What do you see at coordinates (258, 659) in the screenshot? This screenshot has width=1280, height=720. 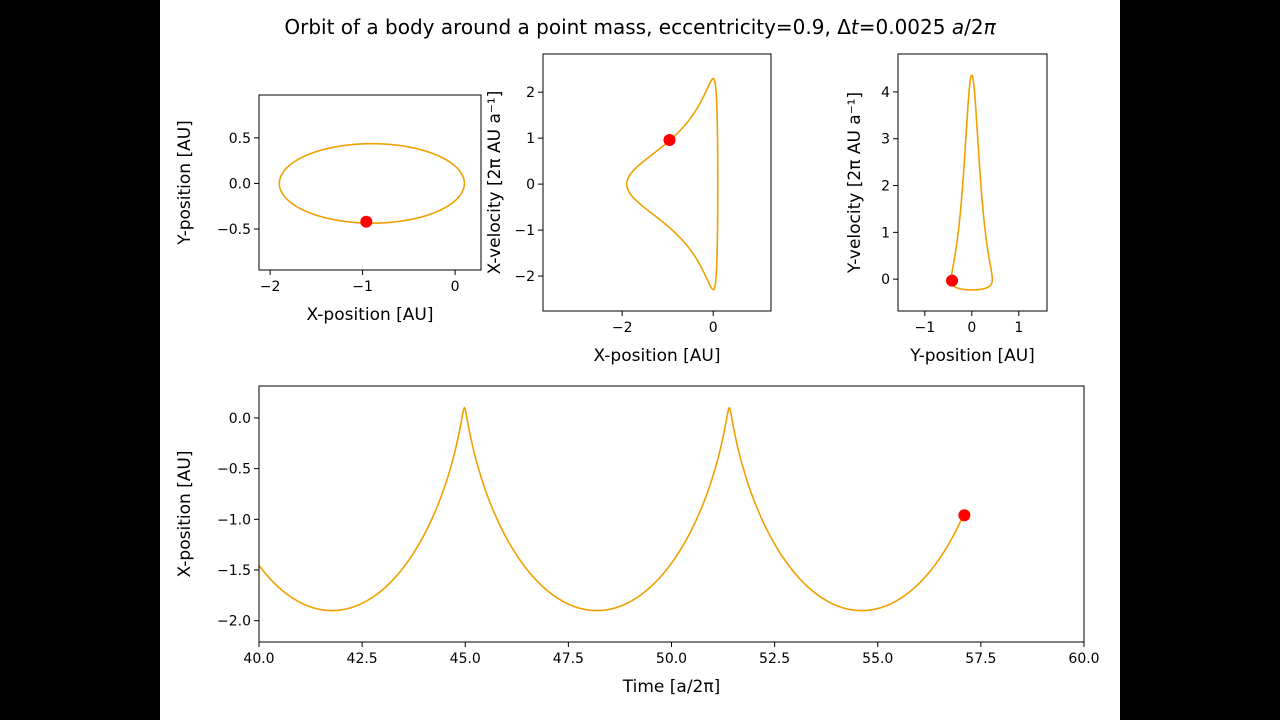 I see `x-tick-label: 40.0` at bounding box center [258, 659].